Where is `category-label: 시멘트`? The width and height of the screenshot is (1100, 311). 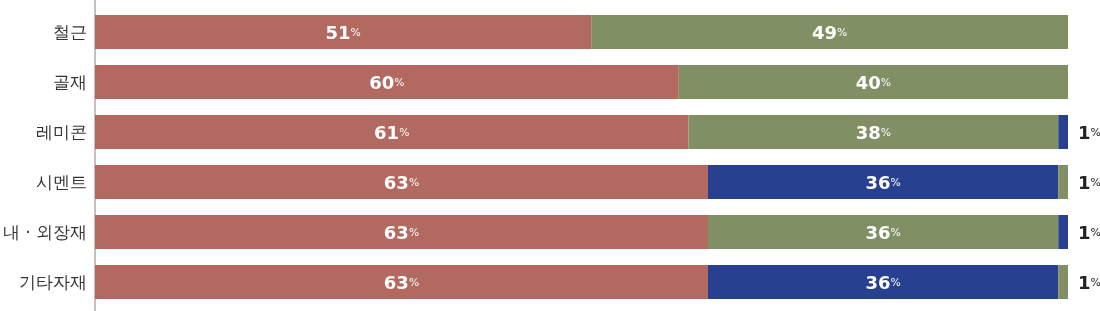 category-label: 시멘트 is located at coordinates (61, 182).